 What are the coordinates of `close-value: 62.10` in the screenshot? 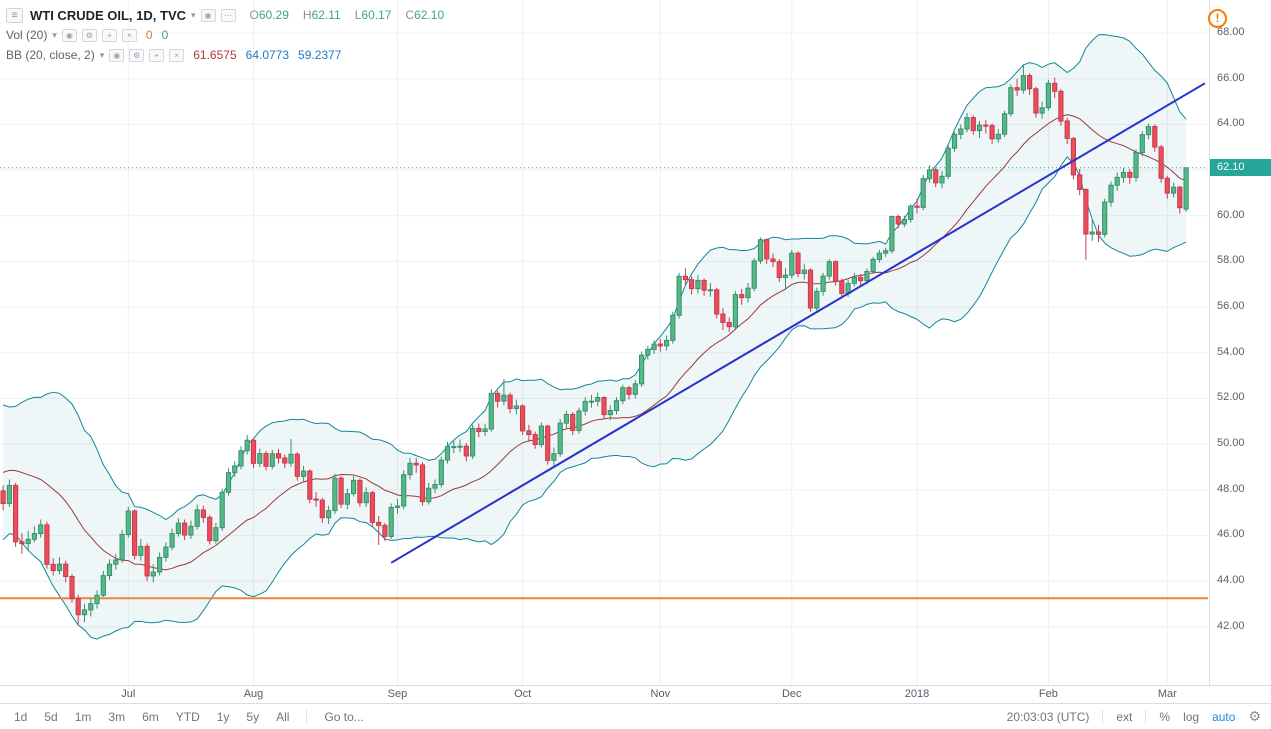 It's located at (429, 15).